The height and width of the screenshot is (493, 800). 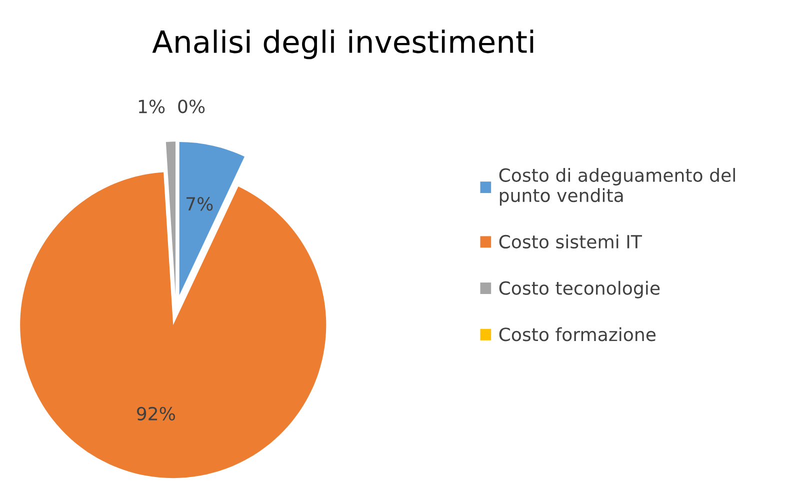 I want to click on legend-label: Costo teconologie, so click(x=579, y=289).